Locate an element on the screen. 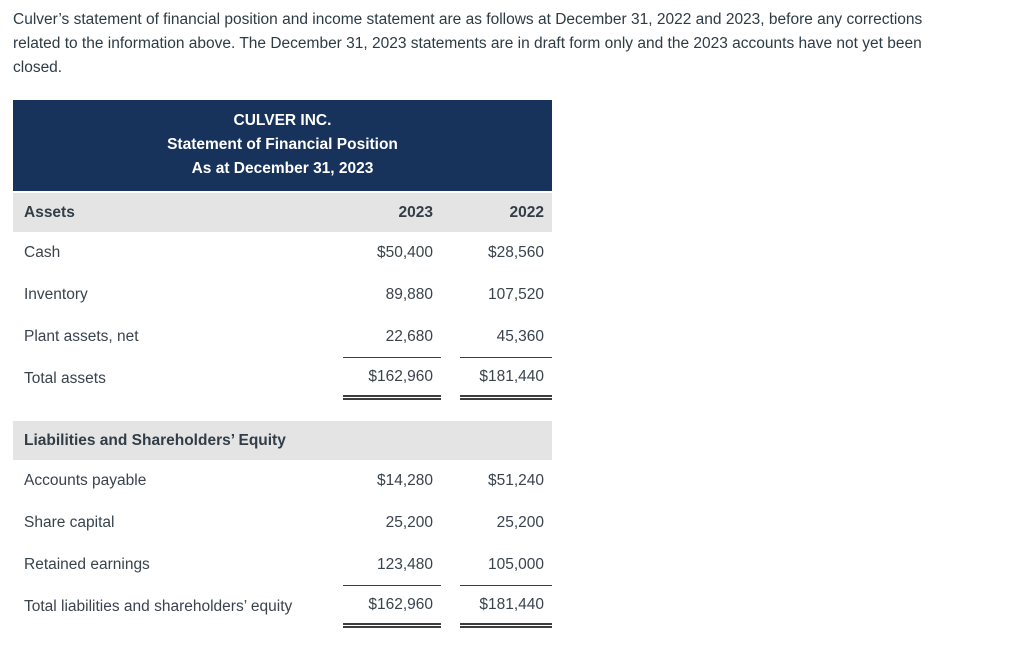 This screenshot has height=662, width=1024. table-row: Retained earnings 123,480 105,000 is located at coordinates (282, 565).